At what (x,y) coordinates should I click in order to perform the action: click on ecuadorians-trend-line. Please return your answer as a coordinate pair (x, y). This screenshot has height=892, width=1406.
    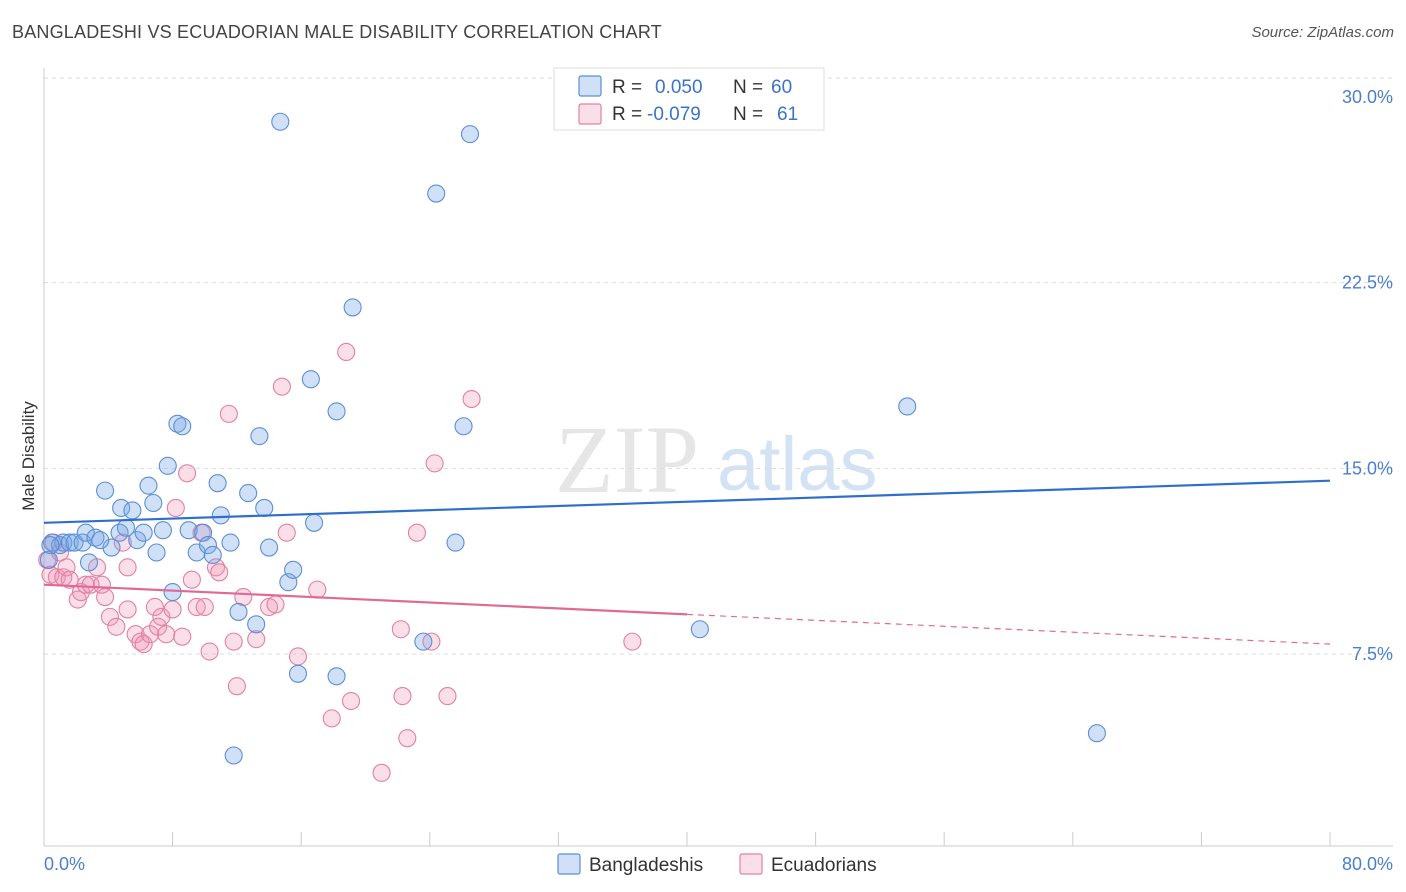
    Looking at the image, I should click on (365, 599).